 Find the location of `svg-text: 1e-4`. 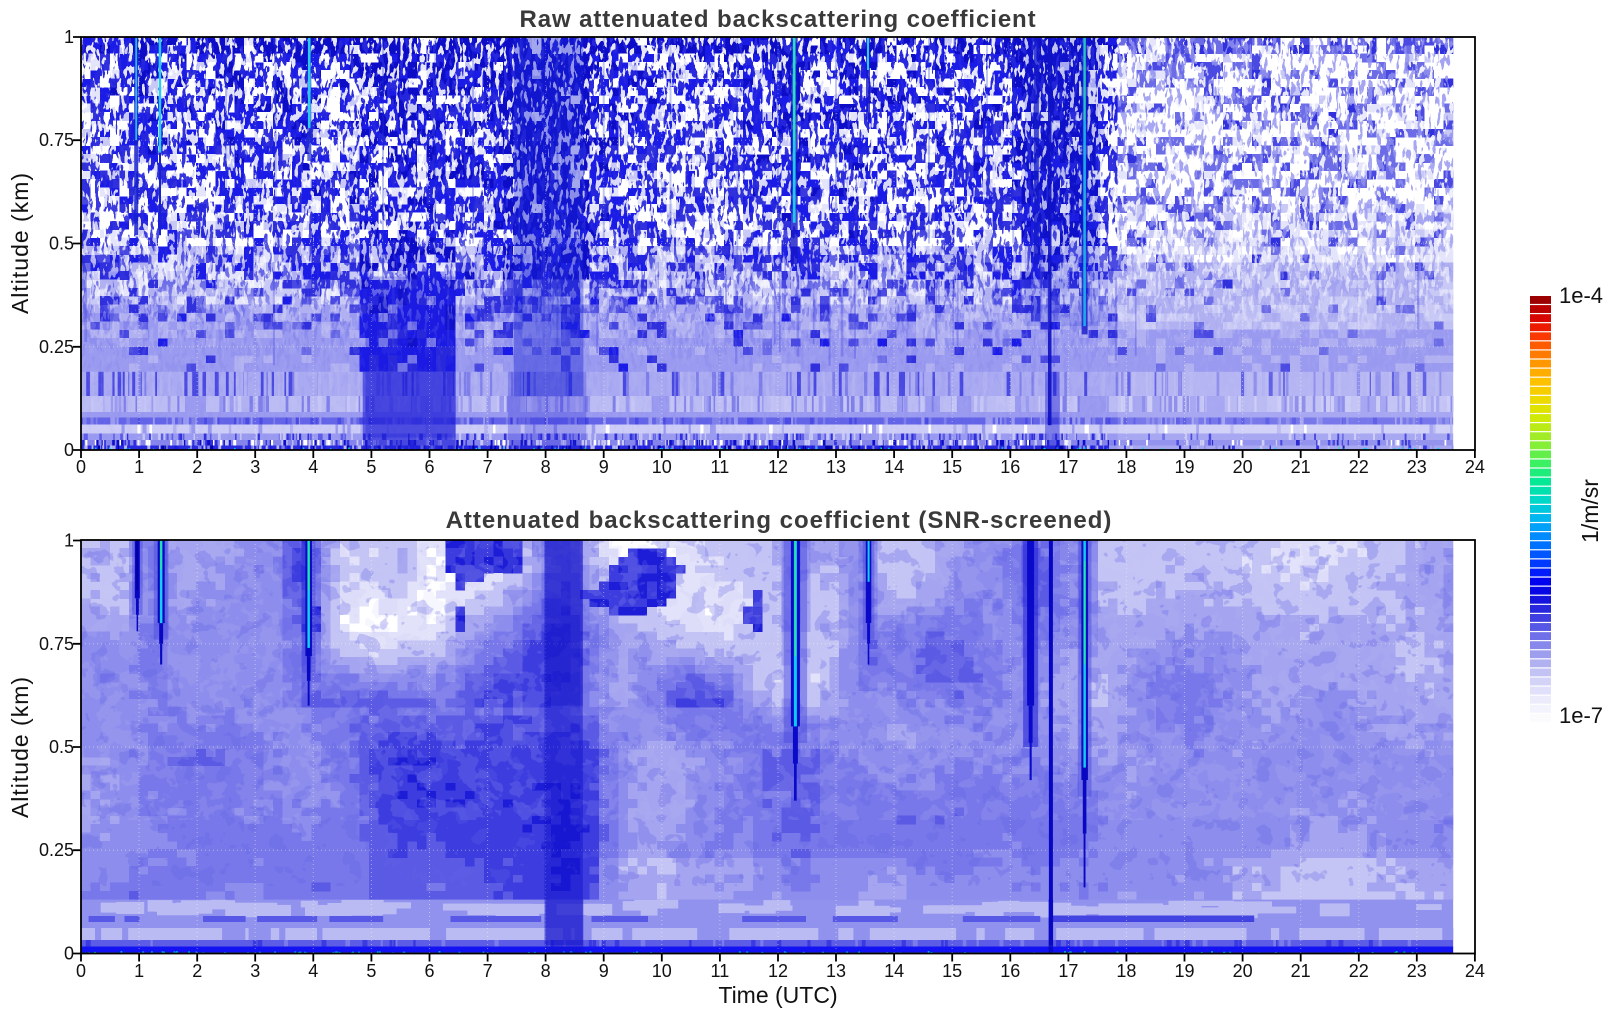

svg-text: 1e-4 is located at coordinates (1581, 295).